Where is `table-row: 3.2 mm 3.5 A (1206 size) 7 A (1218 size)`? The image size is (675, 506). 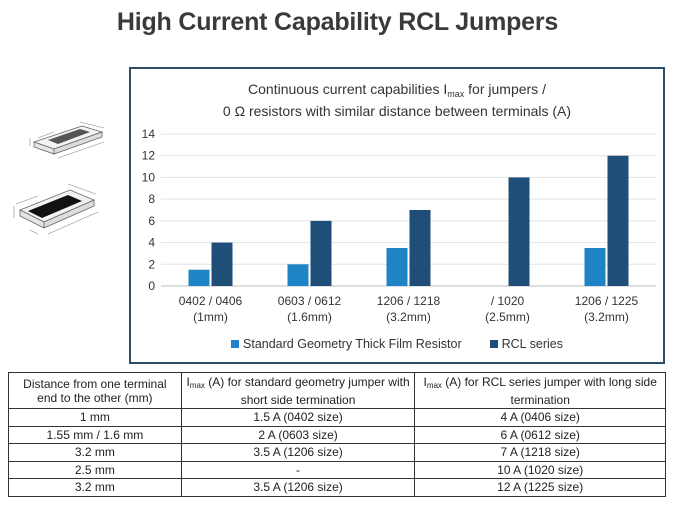 table-row: 3.2 mm 3.5 A (1206 size) 7 A (1218 size) is located at coordinates (337, 452).